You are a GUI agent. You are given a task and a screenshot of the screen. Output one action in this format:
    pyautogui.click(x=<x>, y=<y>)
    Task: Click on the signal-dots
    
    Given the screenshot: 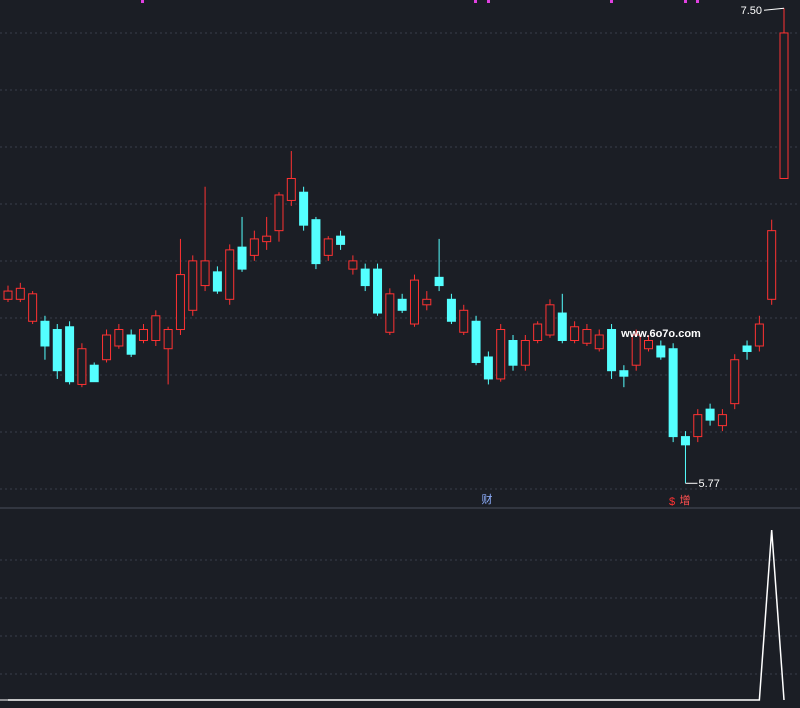 What is the action you would take?
    pyautogui.click(x=420, y=1)
    